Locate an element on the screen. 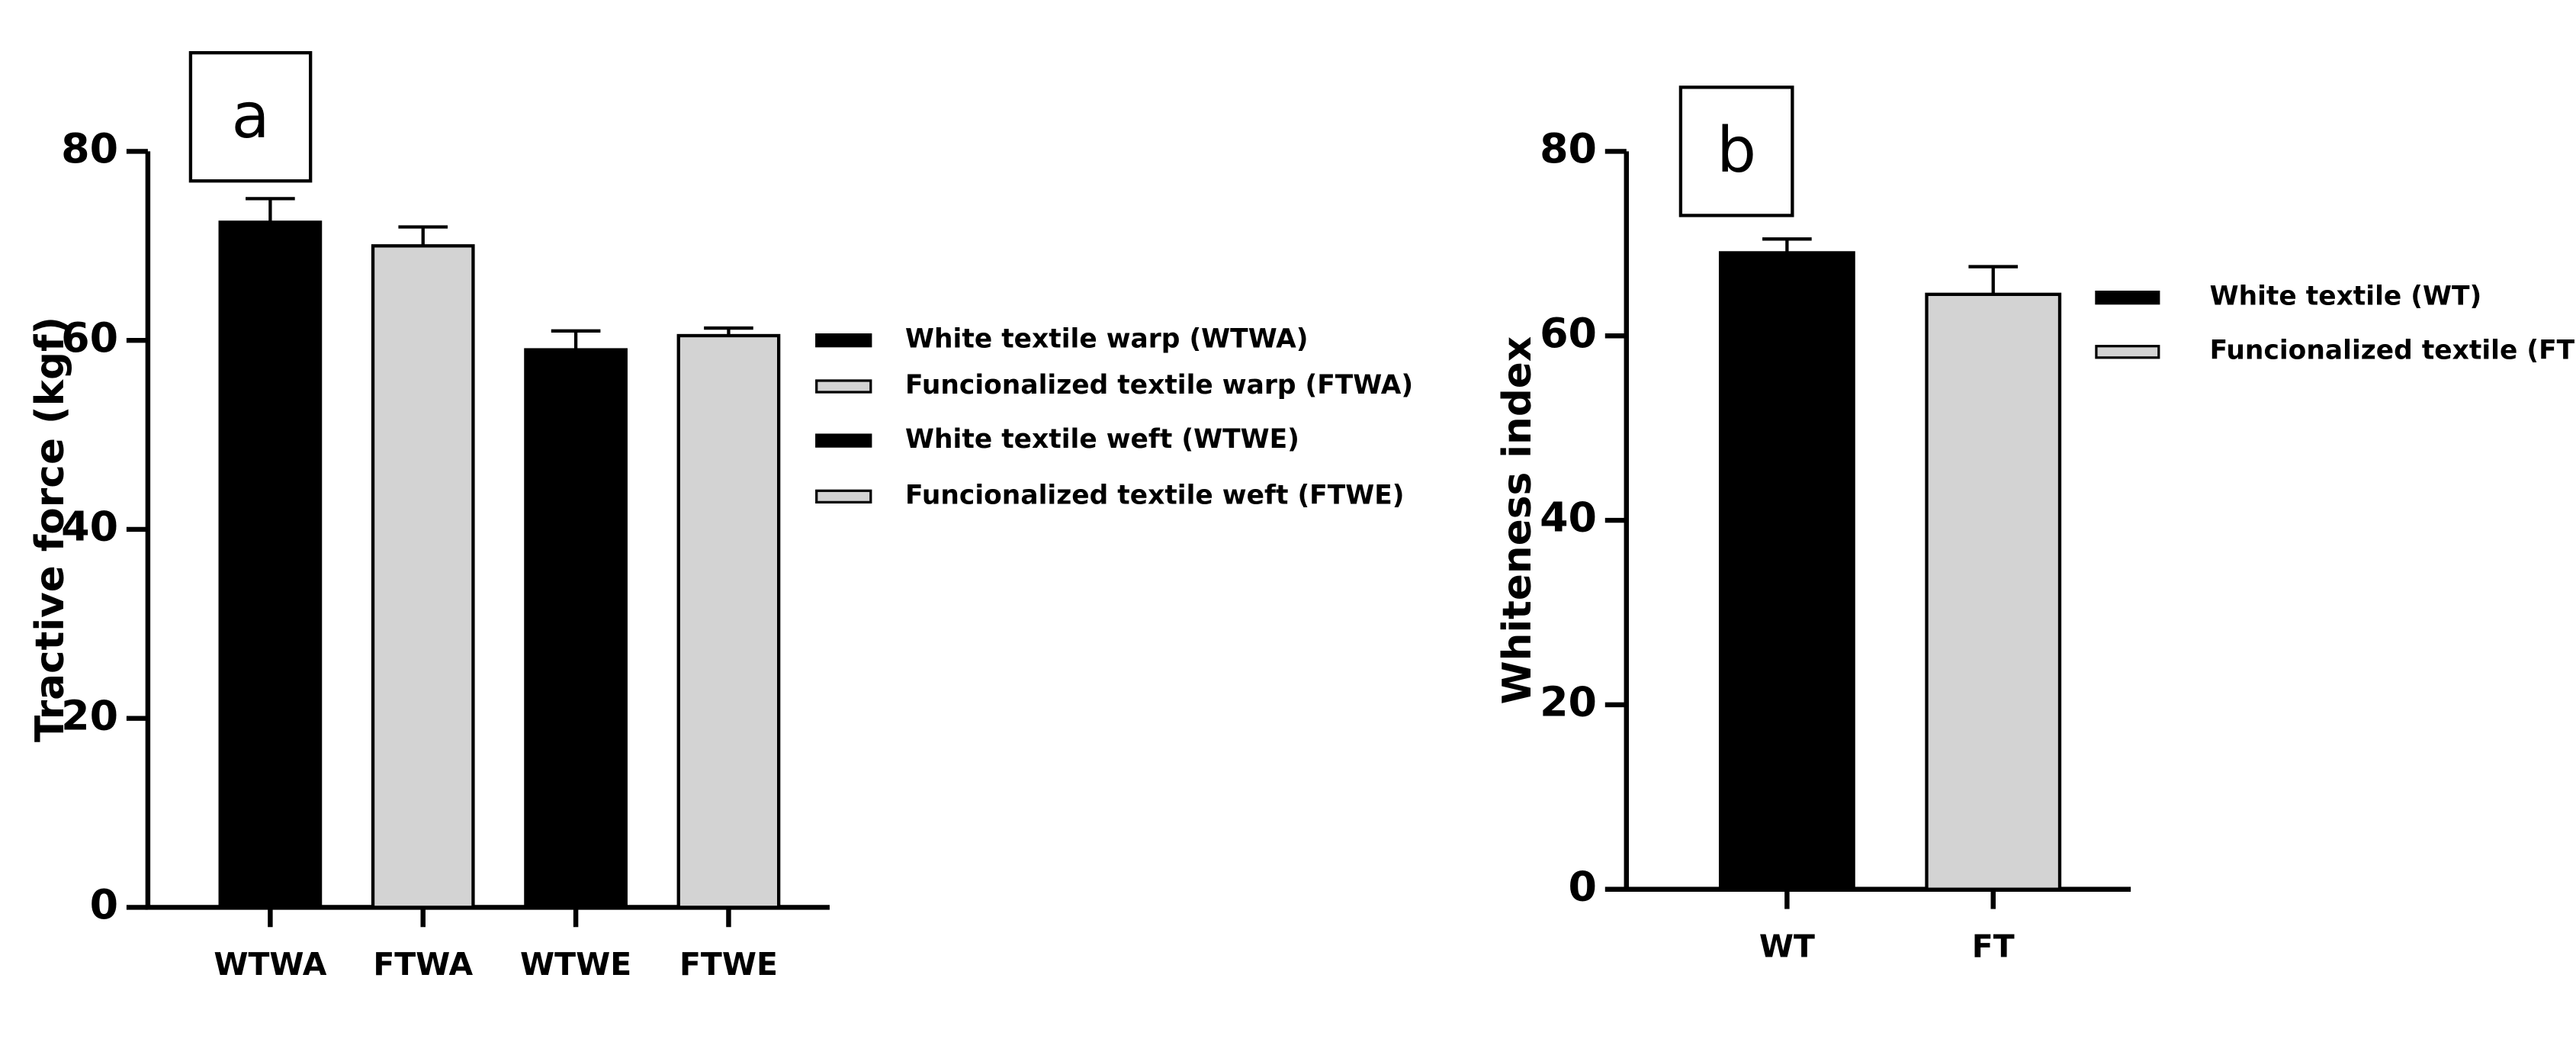  x-tick-label: WTWE is located at coordinates (575, 965).